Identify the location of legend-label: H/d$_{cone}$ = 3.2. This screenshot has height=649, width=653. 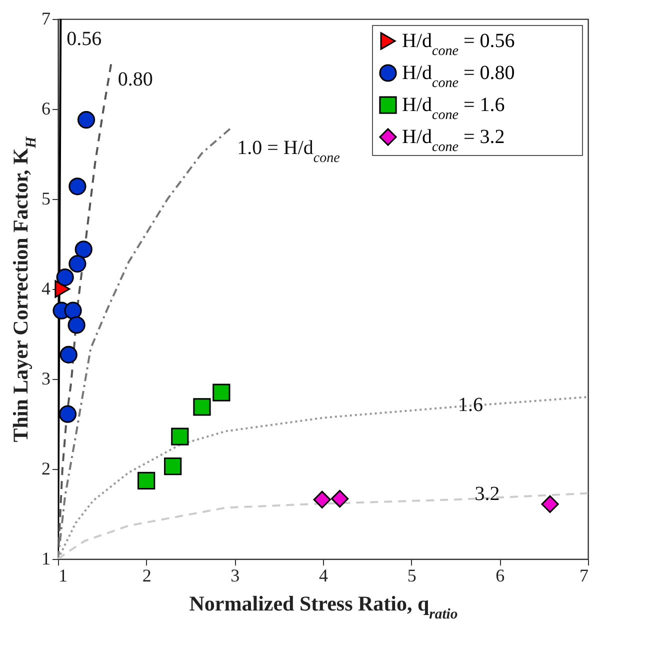
(453, 140).